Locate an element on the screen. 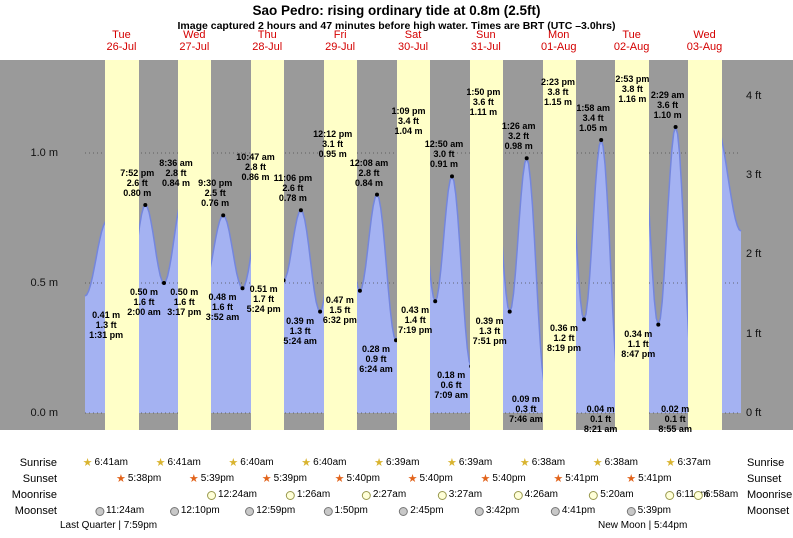 Image resolution: width=793 pixels, height=538 pixels. moonset-time: 1:50pm is located at coordinates (345, 511).